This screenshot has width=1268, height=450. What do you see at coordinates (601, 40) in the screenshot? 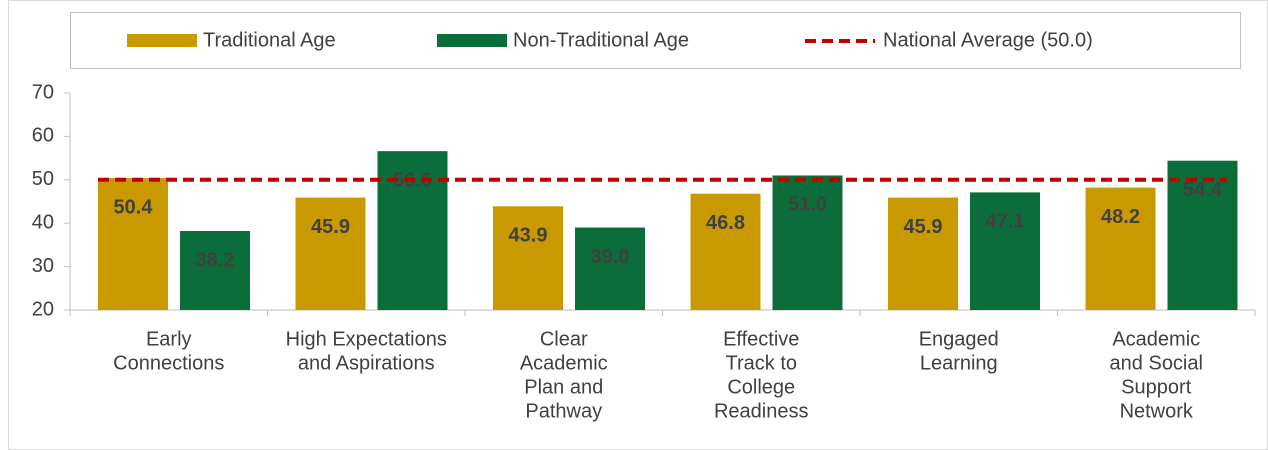
I see `legend-label: Non-Traditional Age` at bounding box center [601, 40].